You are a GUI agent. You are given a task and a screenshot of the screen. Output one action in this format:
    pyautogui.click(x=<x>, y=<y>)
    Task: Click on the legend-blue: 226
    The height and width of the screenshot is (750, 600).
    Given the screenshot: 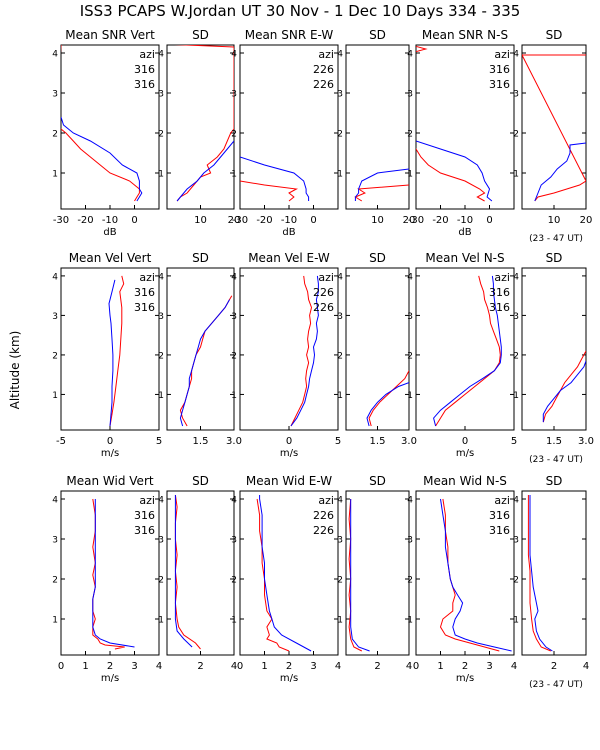 What is the action you would take?
    pyautogui.click(x=323, y=307)
    